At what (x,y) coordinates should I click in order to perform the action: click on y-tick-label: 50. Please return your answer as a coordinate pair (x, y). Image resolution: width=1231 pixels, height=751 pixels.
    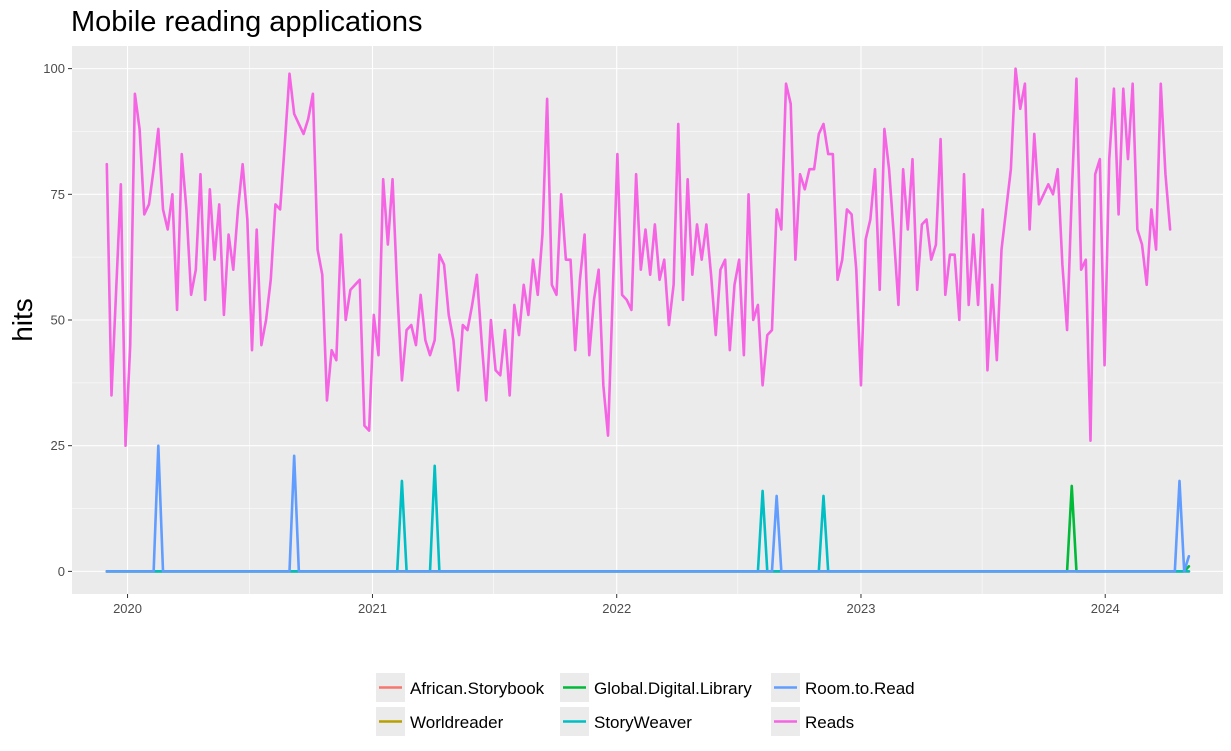
    Looking at the image, I should click on (58, 320).